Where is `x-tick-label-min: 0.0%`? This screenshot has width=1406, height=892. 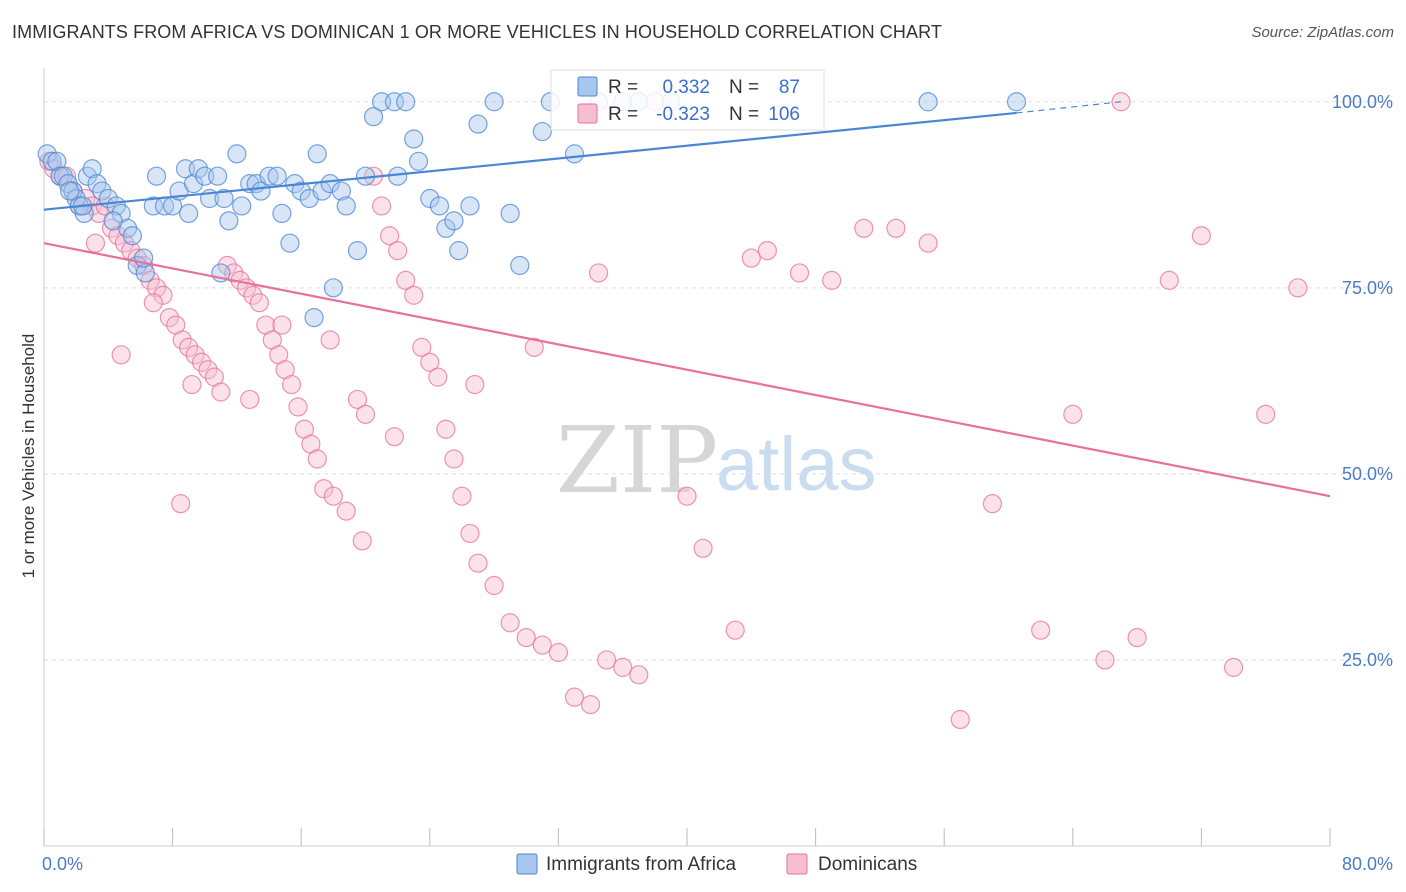 x-tick-label-min: 0.0% is located at coordinates (62, 864).